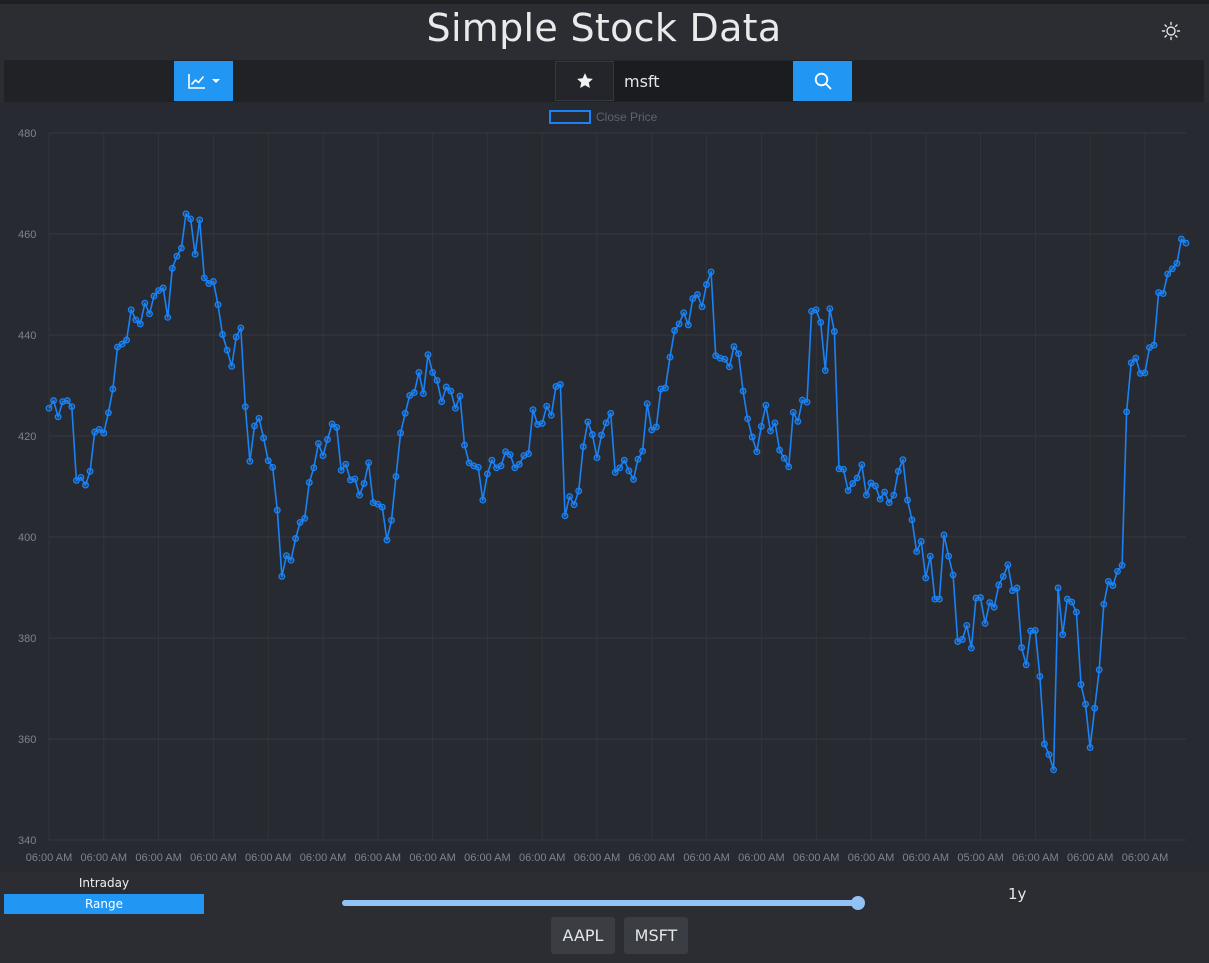 The image size is (1209, 963). I want to click on ticker-button-msft: MSFT, so click(656, 935).